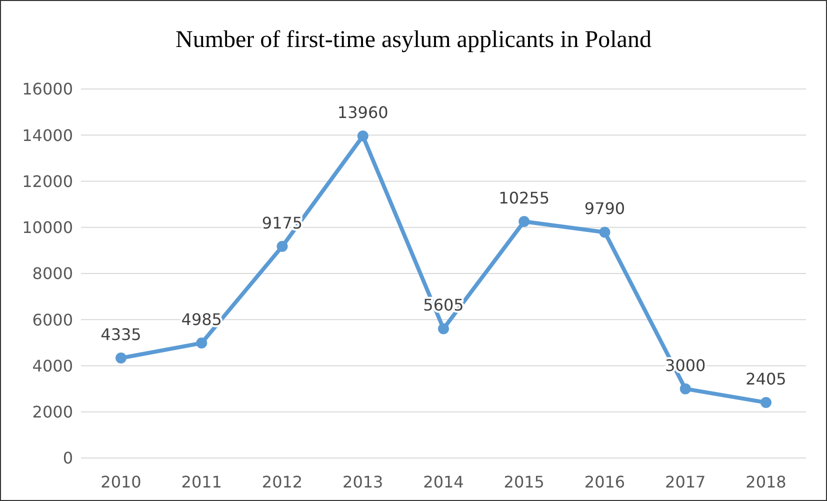  I want to click on data-label: 4335, so click(121, 334).